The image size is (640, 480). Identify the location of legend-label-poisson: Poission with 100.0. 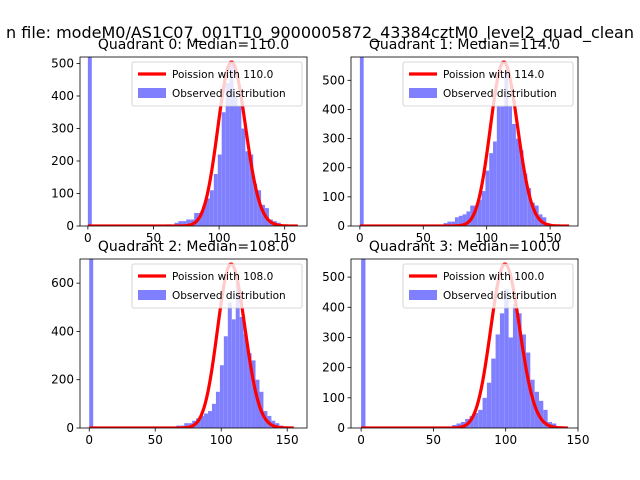
(493, 277).